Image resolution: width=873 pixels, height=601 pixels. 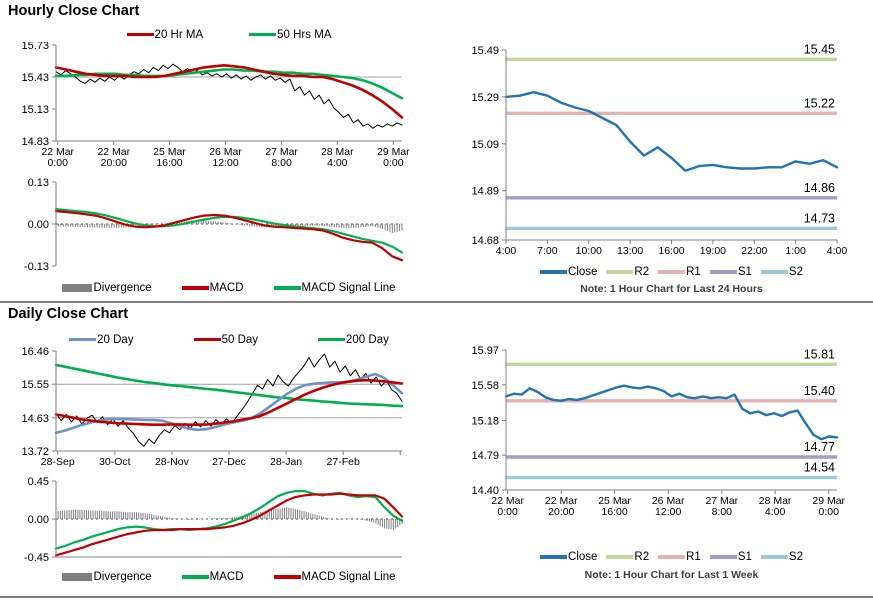 I want to click on legend-label: R2, so click(x=642, y=272).